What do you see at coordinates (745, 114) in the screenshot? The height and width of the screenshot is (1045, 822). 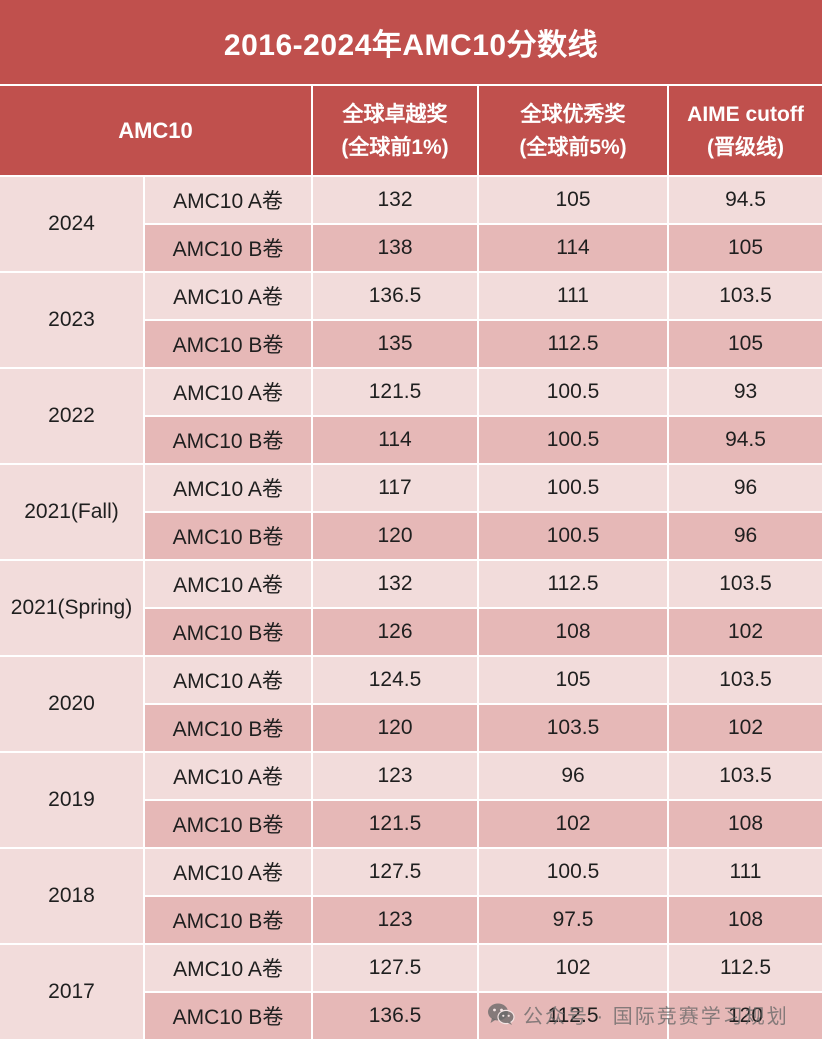 I see `header-aime-title: AIME cutoff` at bounding box center [745, 114].